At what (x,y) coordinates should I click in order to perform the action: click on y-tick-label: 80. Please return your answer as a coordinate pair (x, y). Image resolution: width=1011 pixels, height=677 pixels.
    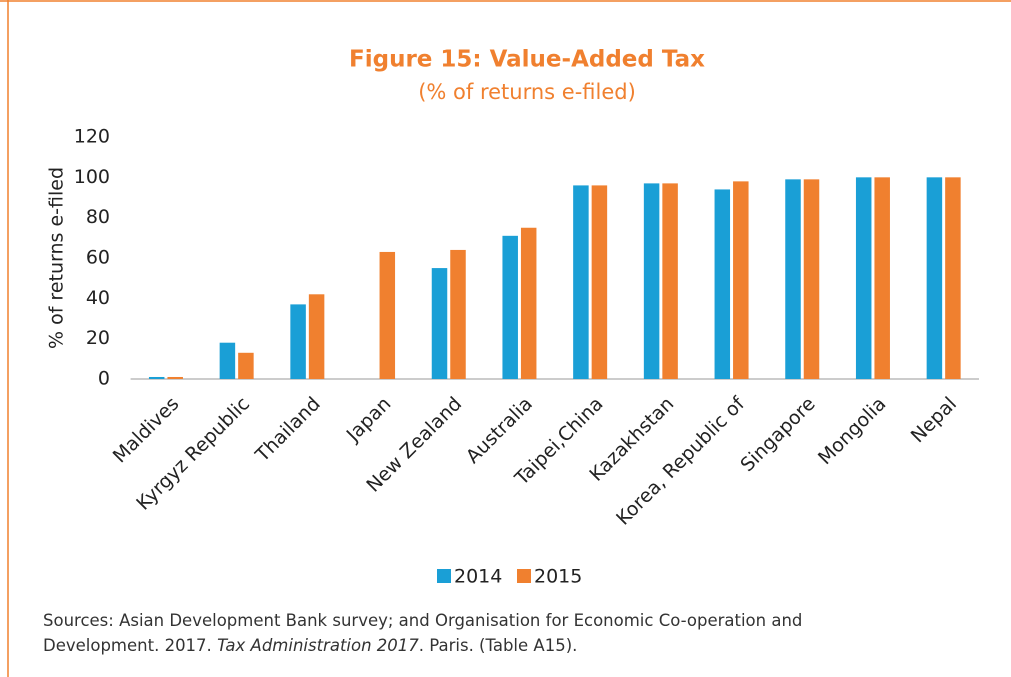
    Looking at the image, I should click on (98, 217).